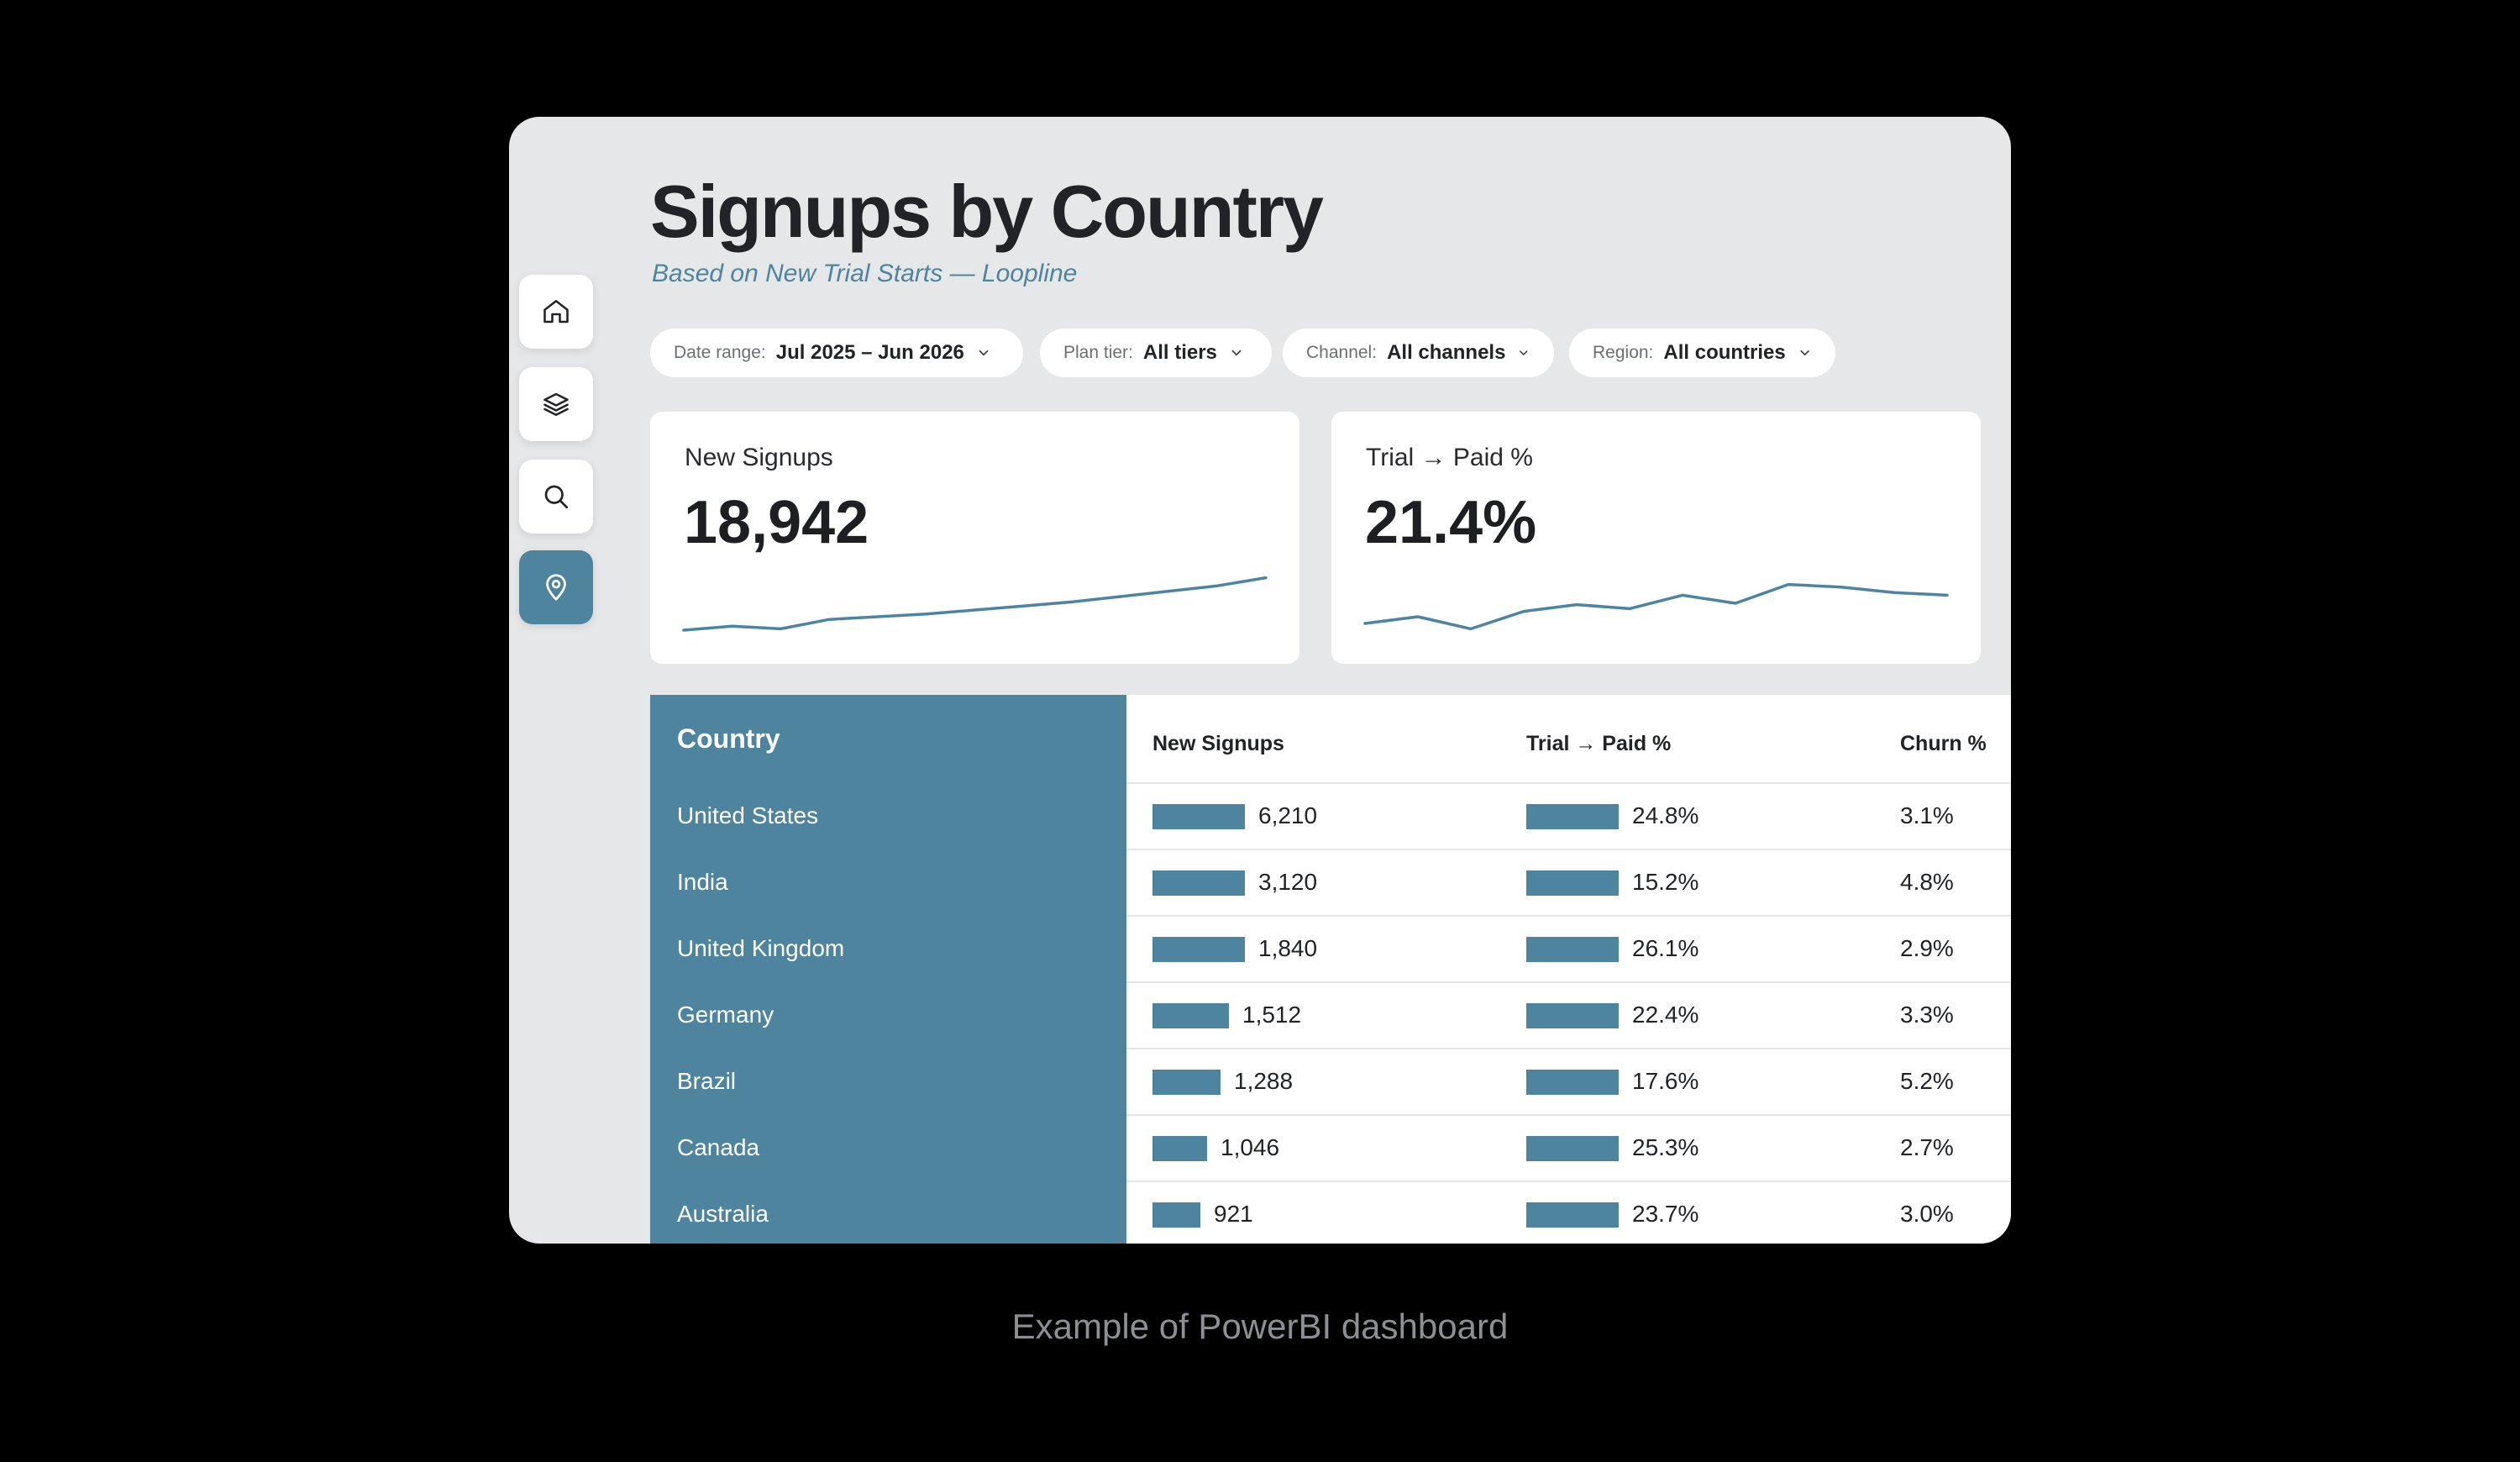  Describe the element at coordinates (1449, 458) in the screenshot. I see `kpi-label: Trial → Paid %` at that location.